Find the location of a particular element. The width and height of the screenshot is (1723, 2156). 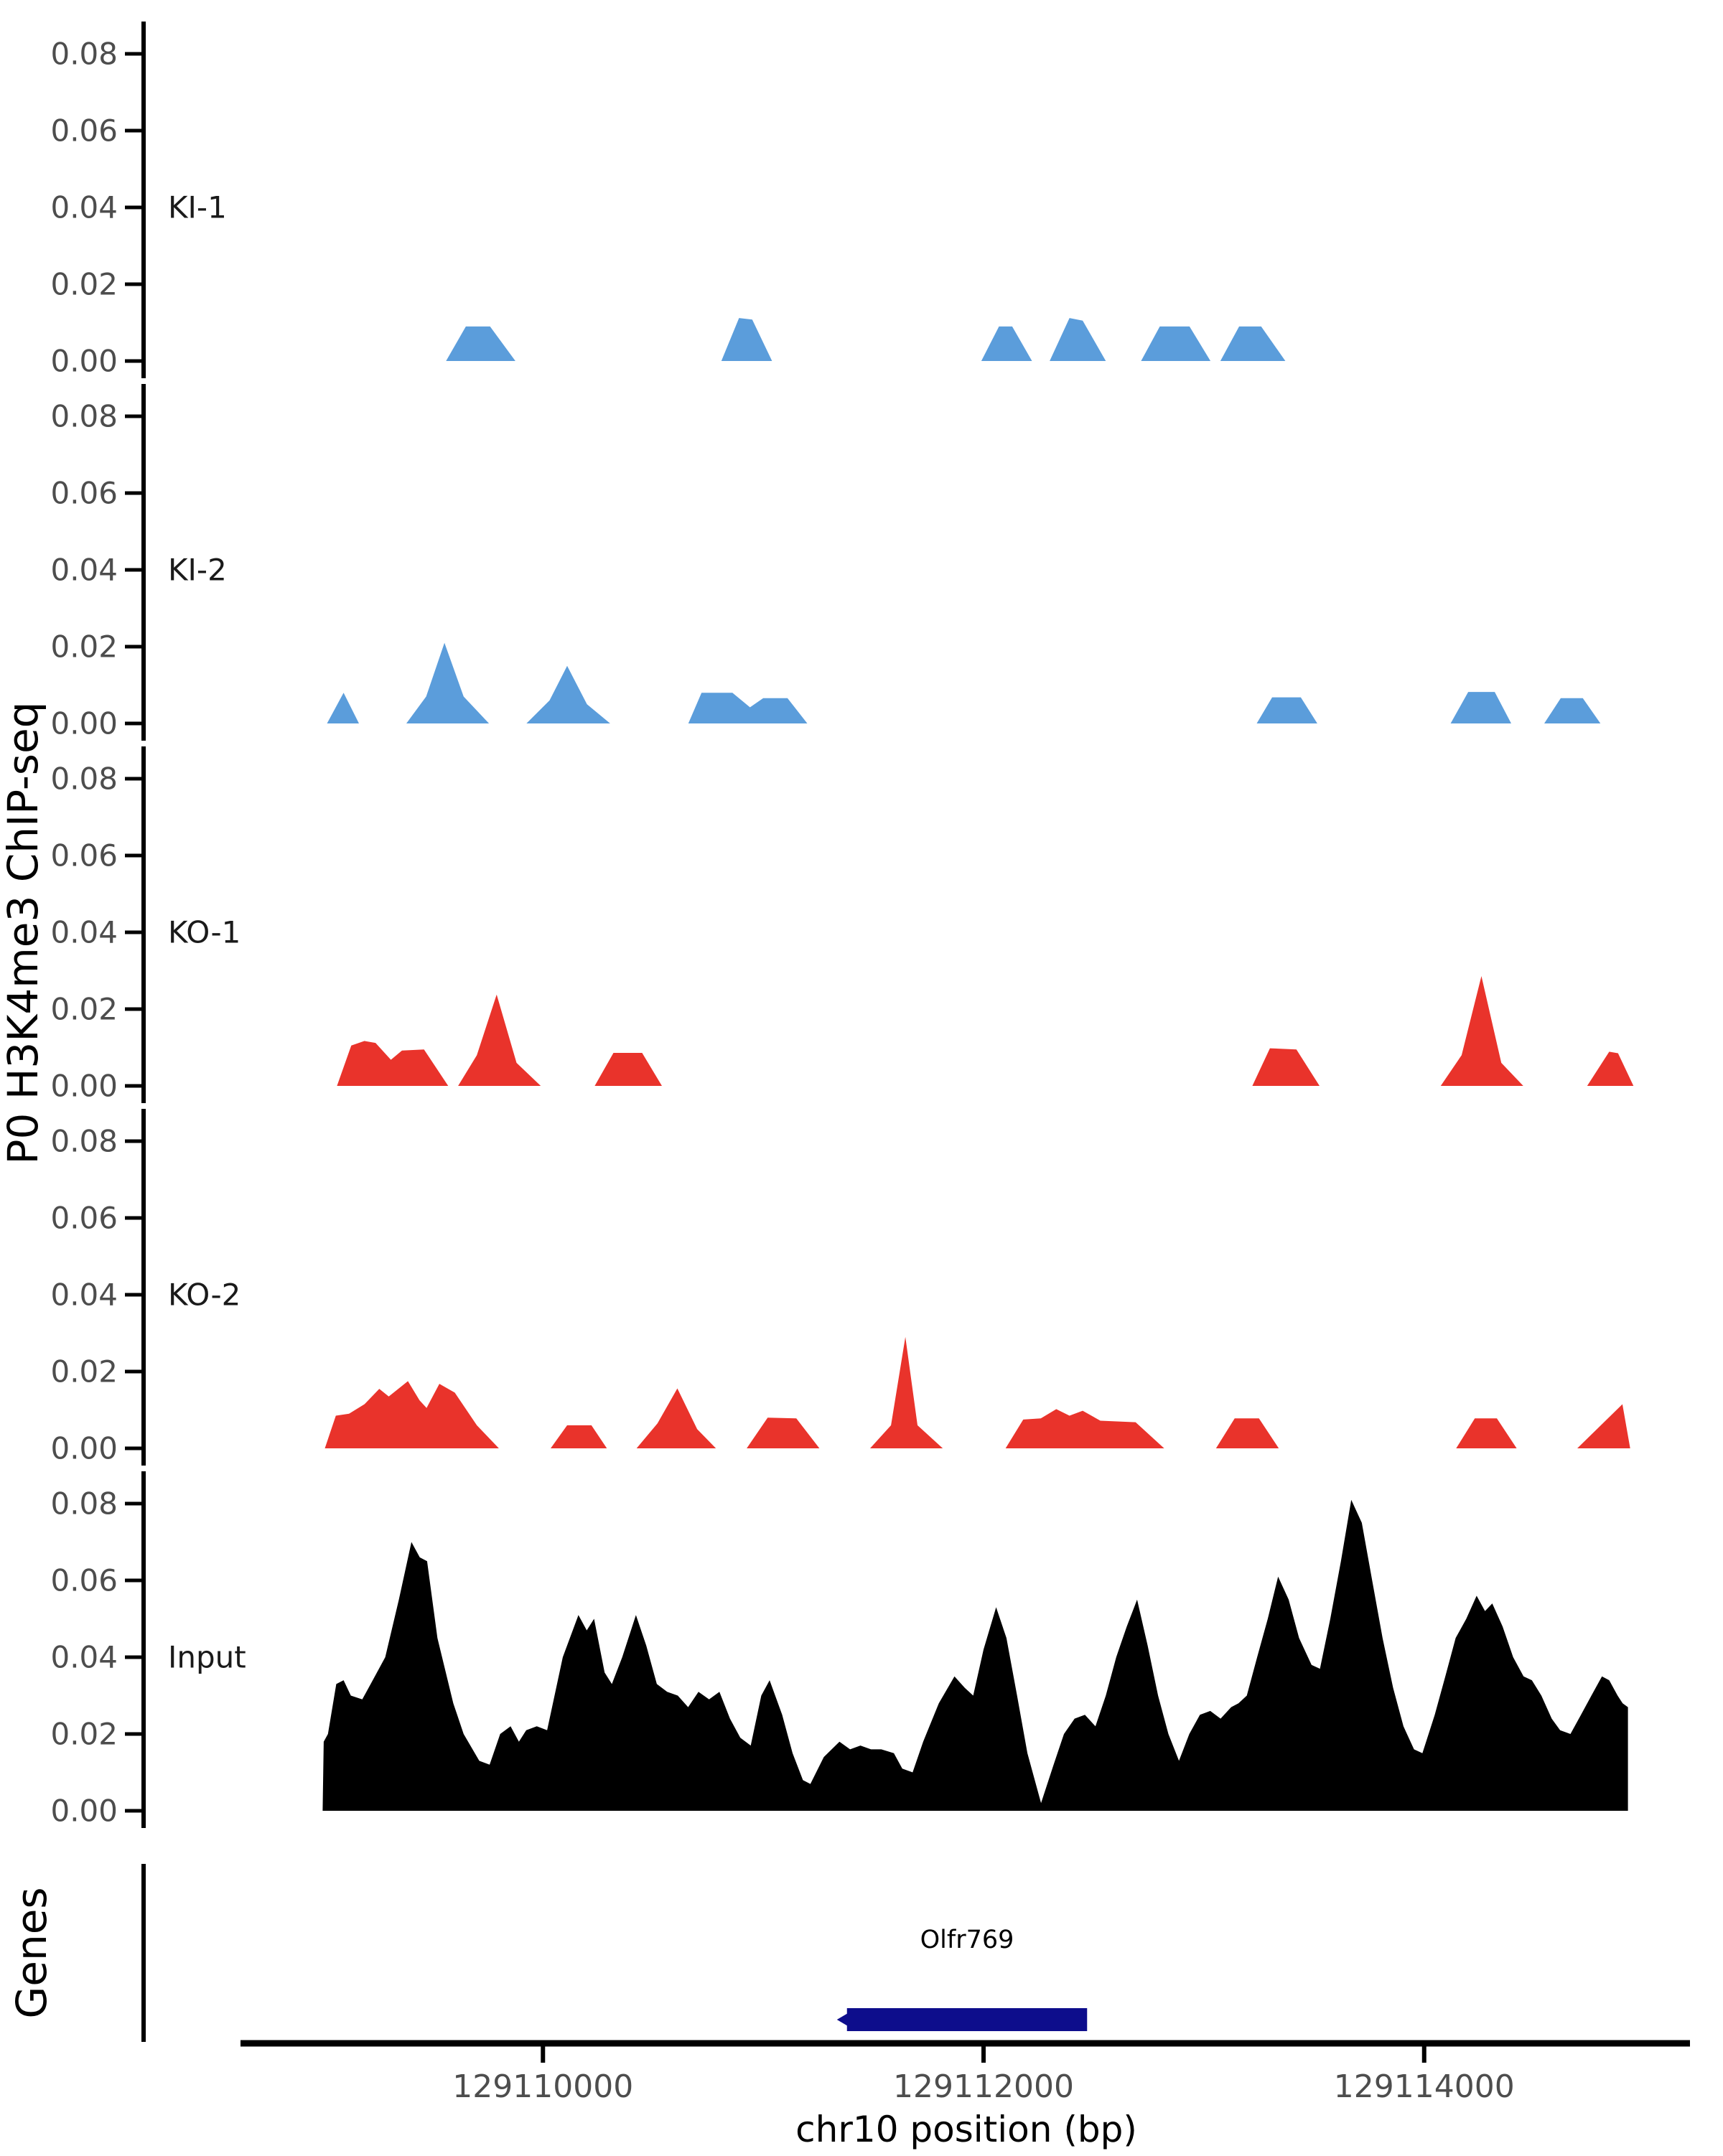

track-label-KO-2: KO-2 is located at coordinates (204, 1295).